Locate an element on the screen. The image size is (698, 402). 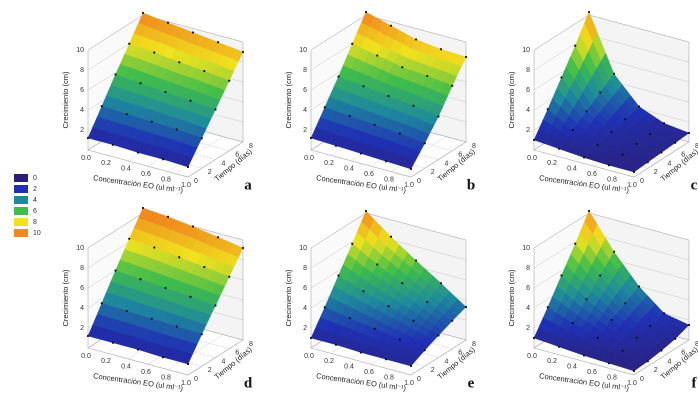
y-tick-label: 2 is located at coordinates (656, 370).